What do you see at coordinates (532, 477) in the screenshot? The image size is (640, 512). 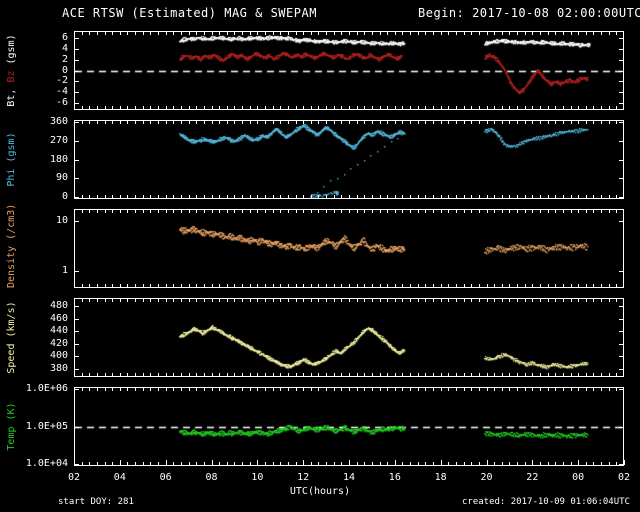 I see `x-tick-label-10: 22` at bounding box center [532, 477].